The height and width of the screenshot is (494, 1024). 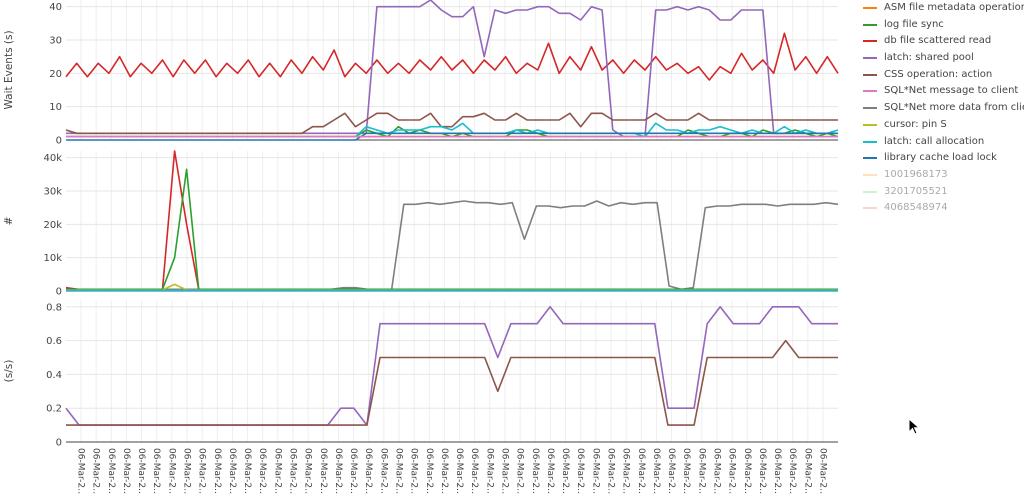 I want to click on legend-item: 1001968173, so click(x=943, y=175).